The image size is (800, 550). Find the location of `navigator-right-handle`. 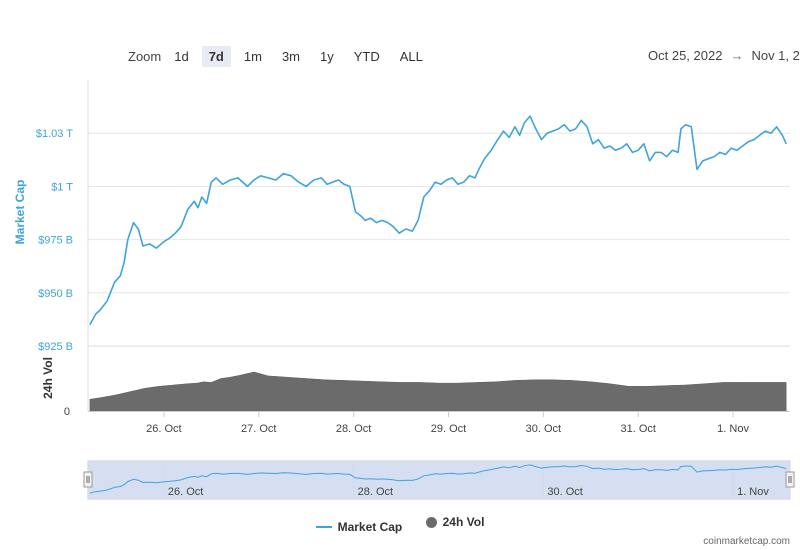

navigator-right-handle is located at coordinates (790, 479).